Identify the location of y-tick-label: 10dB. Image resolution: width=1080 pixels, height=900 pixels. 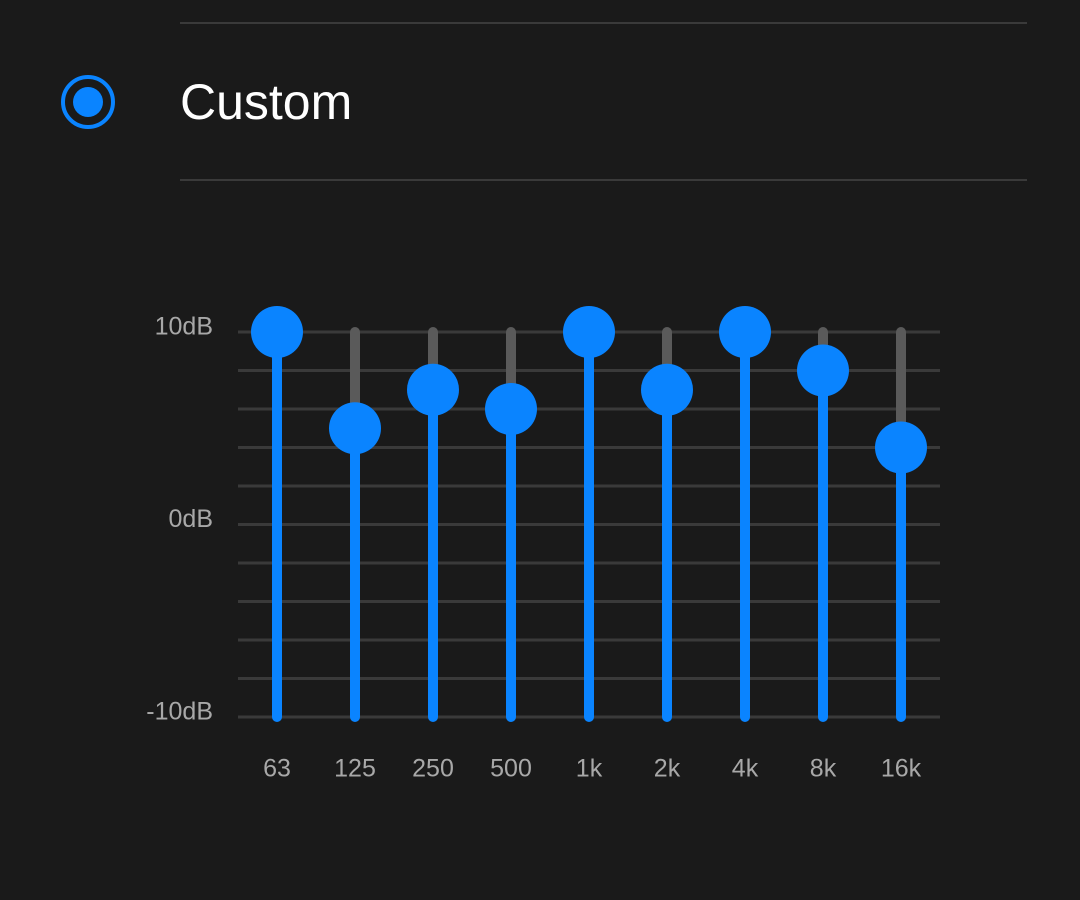
(184, 327).